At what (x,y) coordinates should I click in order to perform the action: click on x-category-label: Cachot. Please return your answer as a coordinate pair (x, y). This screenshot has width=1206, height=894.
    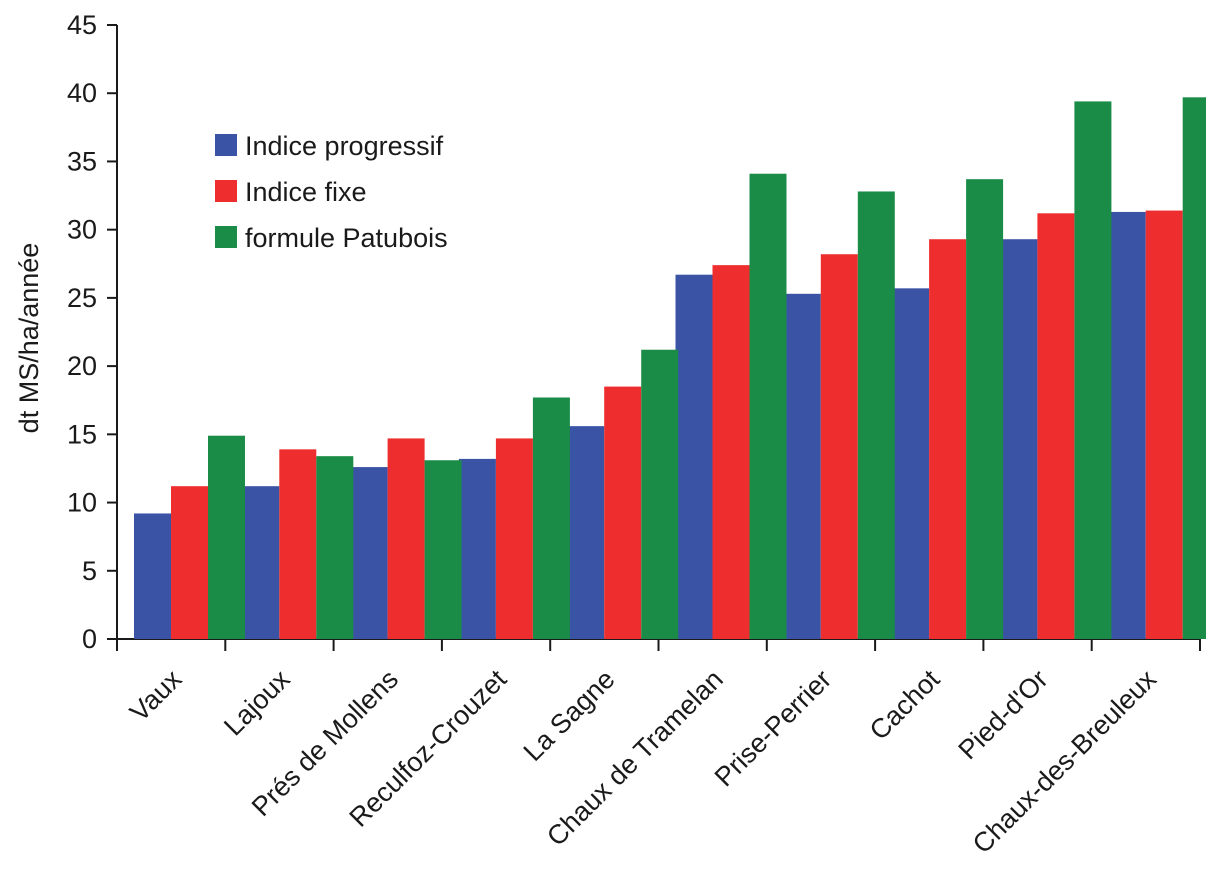
    Looking at the image, I should click on (905, 705).